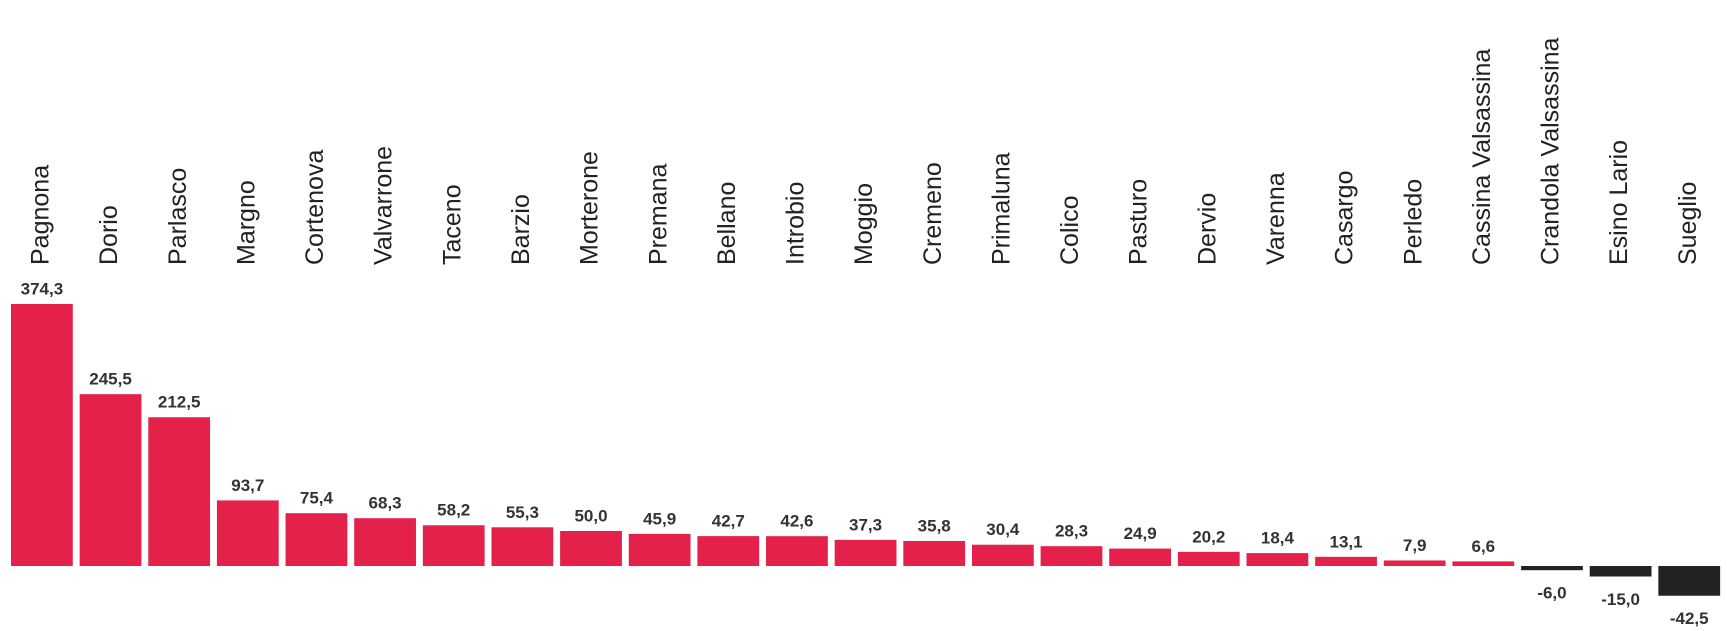 This screenshot has height=631, width=1727. I want to click on category-label: Cassina Valsassina, so click(1482, 157).